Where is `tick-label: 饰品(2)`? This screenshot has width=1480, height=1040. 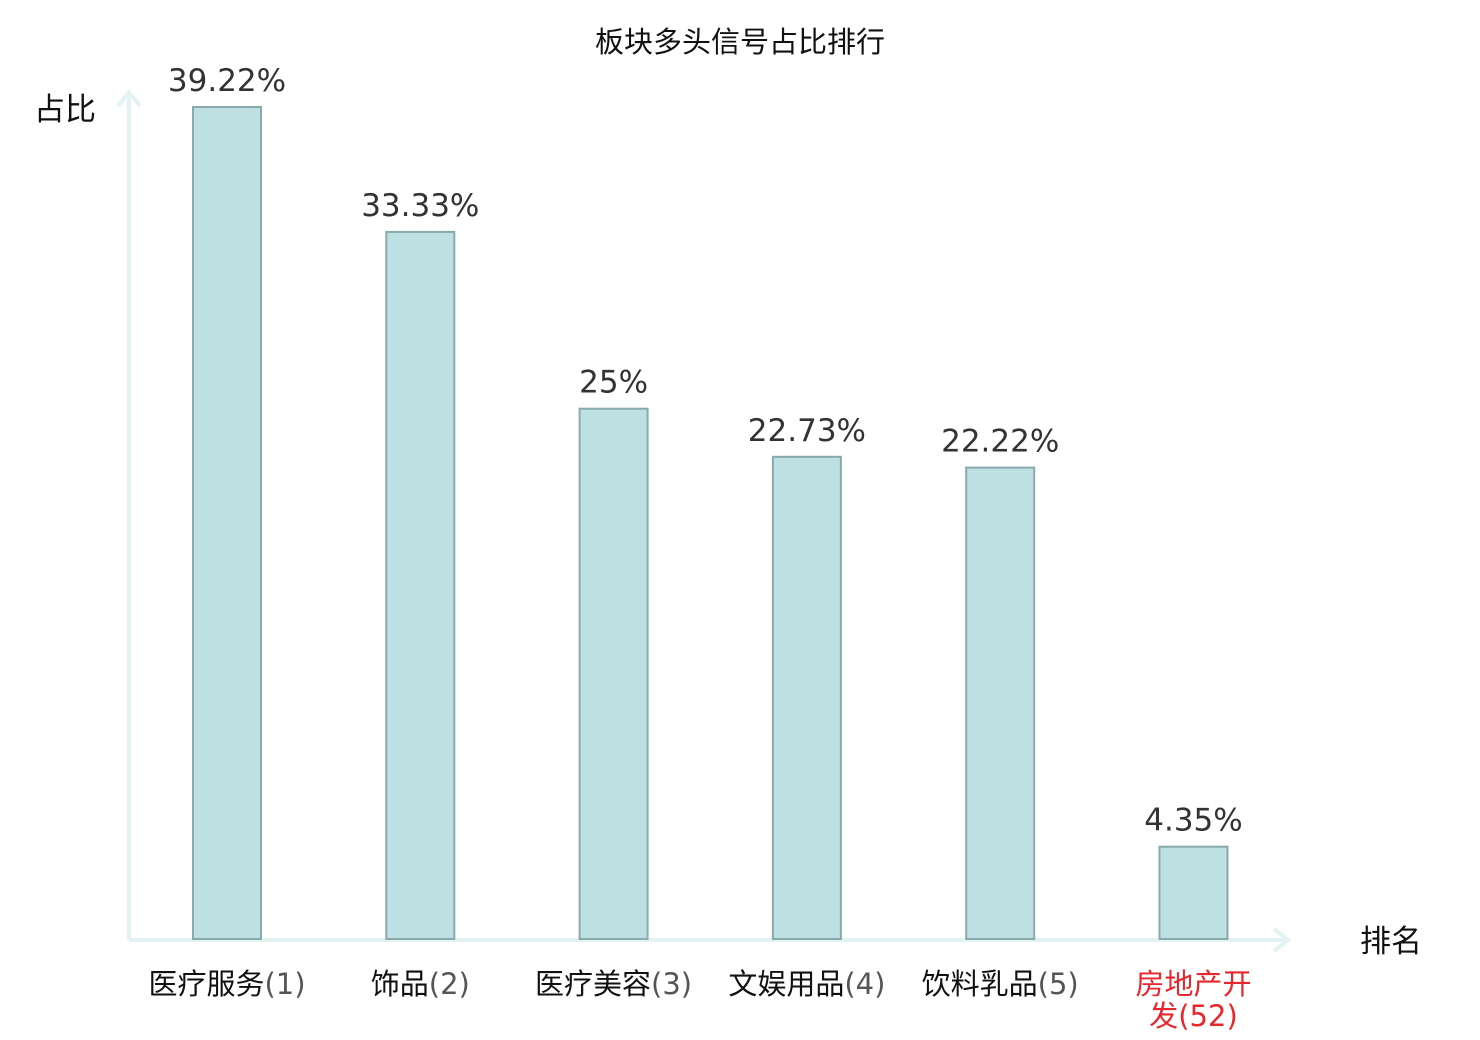
tick-label: 饰品(2) is located at coordinates (420, 984).